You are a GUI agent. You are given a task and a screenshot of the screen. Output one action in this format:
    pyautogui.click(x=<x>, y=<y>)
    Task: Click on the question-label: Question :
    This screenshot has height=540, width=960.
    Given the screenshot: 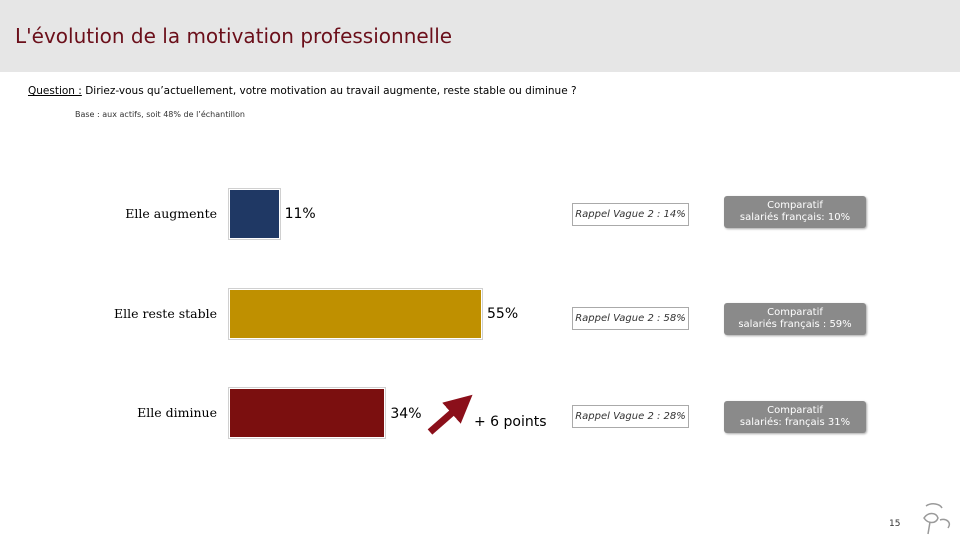 What is the action you would take?
    pyautogui.click(x=55, y=91)
    